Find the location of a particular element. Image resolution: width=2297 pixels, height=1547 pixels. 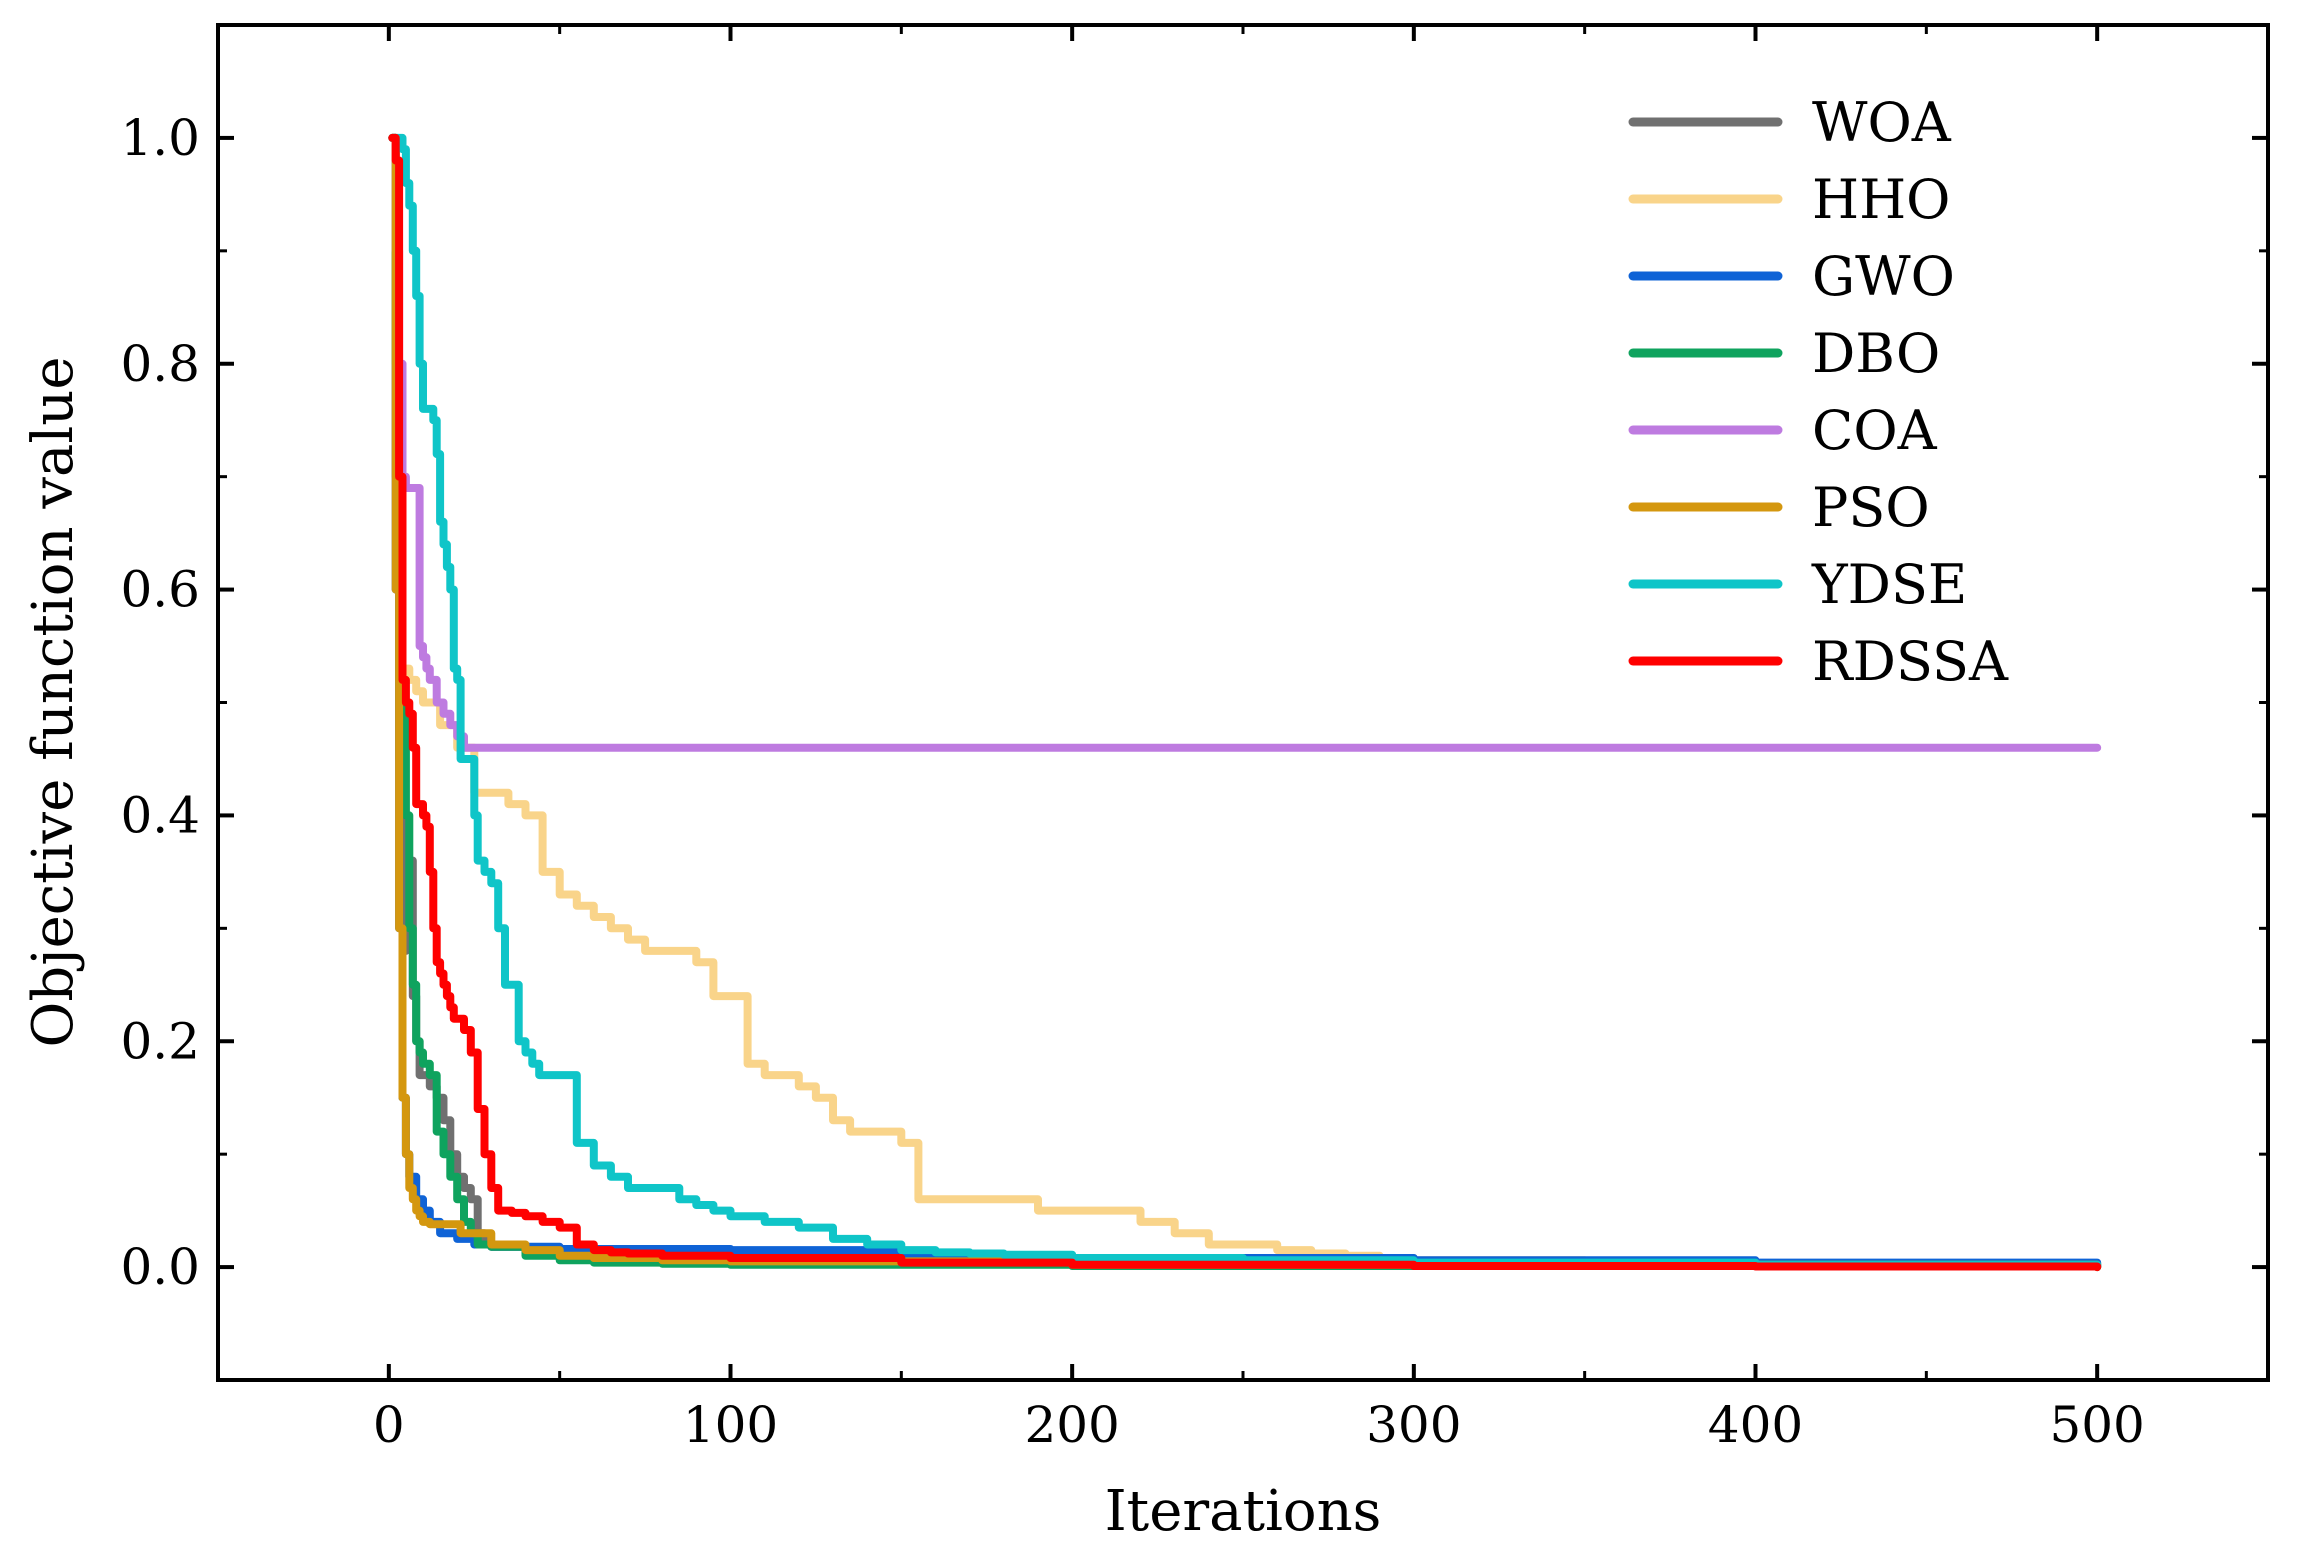

x-tick-label: 0 is located at coordinates (389, 1425).